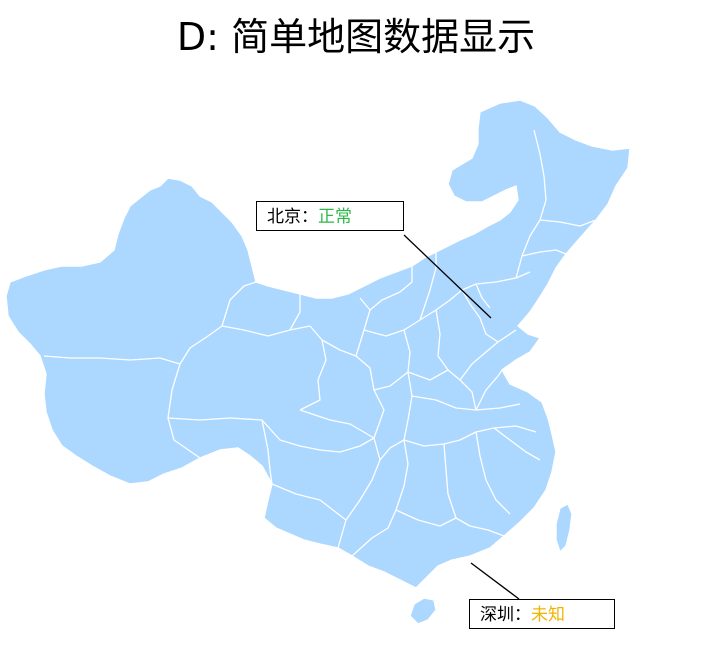 The width and height of the screenshot is (712, 662). Describe the element at coordinates (548, 615) in the screenshot. I see `callout-status-label: 未知` at that location.